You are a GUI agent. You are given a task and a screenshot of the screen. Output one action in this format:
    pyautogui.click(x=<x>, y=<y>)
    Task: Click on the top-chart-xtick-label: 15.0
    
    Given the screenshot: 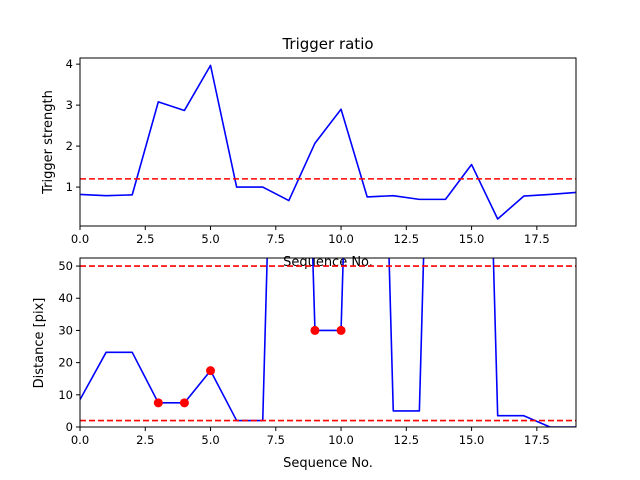 What is the action you would take?
    pyautogui.click(x=472, y=239)
    